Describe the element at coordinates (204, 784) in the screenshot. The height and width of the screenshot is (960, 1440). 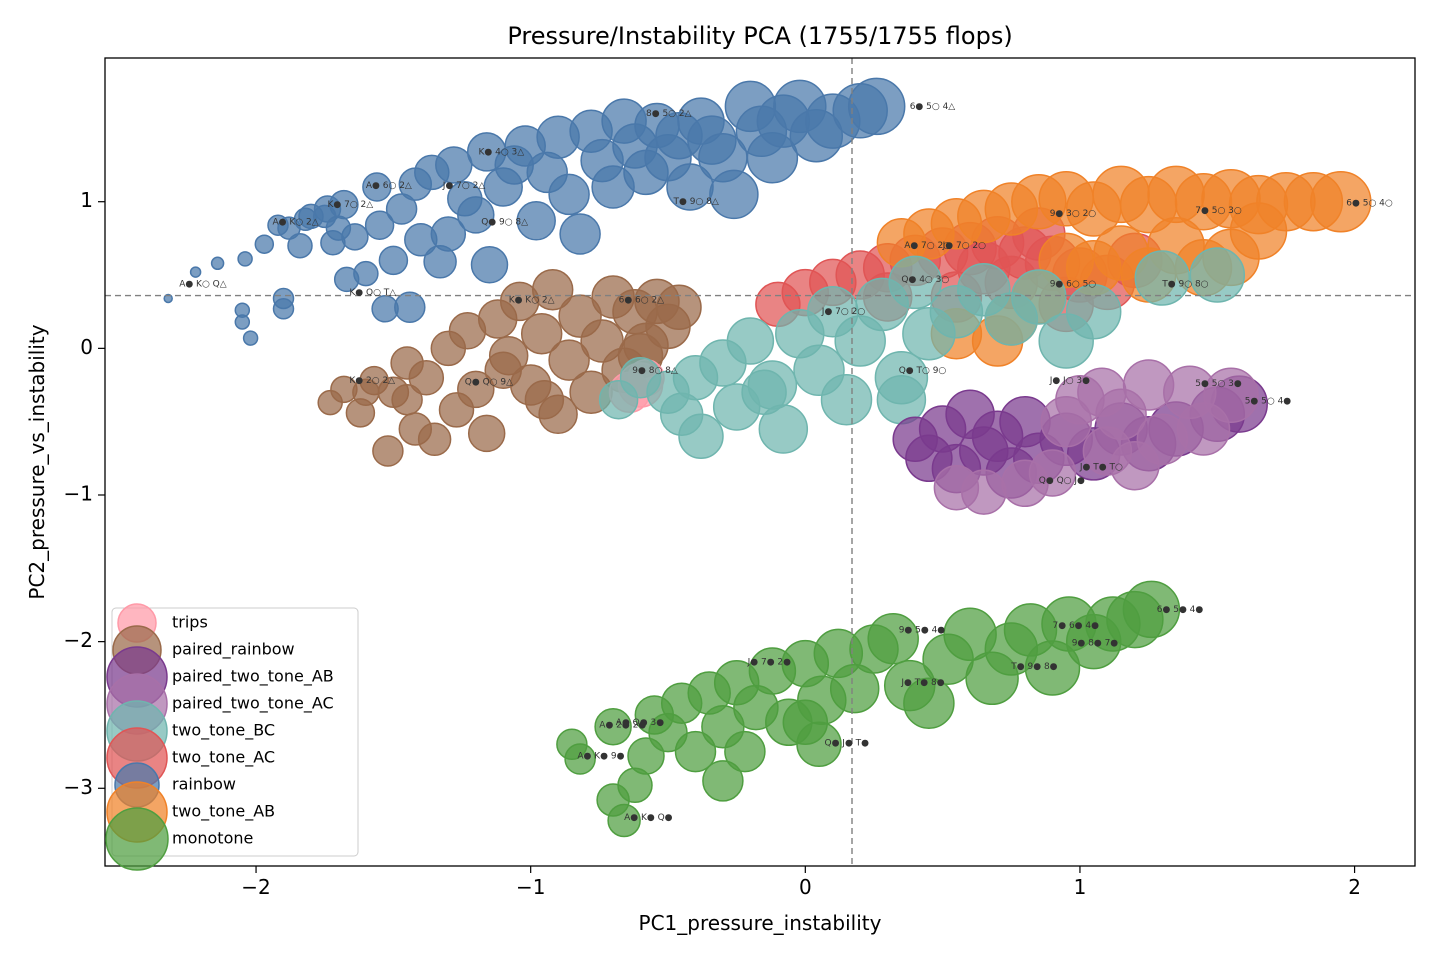
I see `legend-label: rainbow` at that location.